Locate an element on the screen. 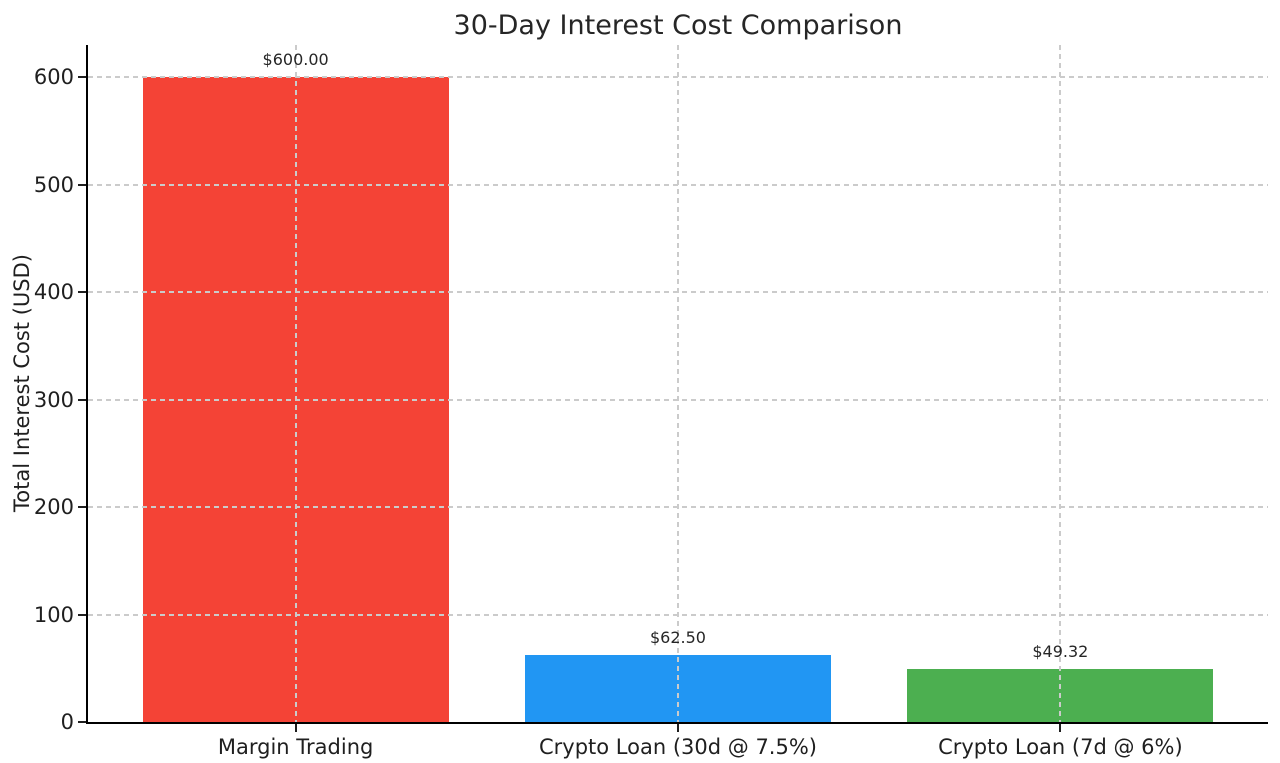 Image resolution: width=1280 pixels, height=763 pixels. y-tick-label: 0 is located at coordinates (67, 722).